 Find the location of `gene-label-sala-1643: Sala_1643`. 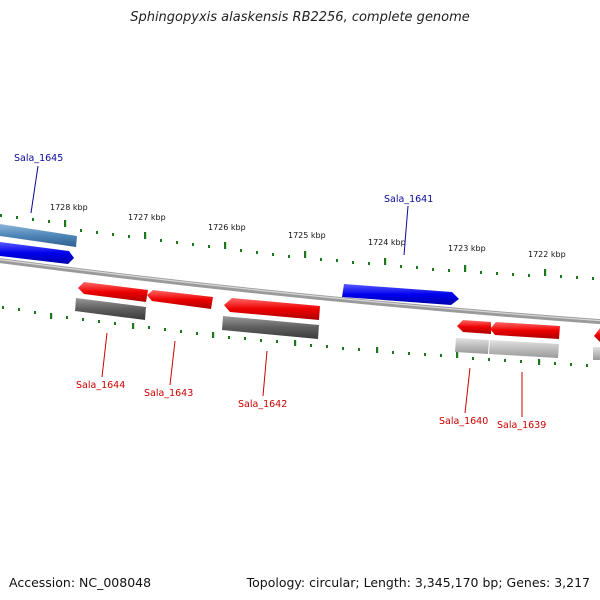

gene-label-sala-1643: Sala_1643 is located at coordinates (168, 393).